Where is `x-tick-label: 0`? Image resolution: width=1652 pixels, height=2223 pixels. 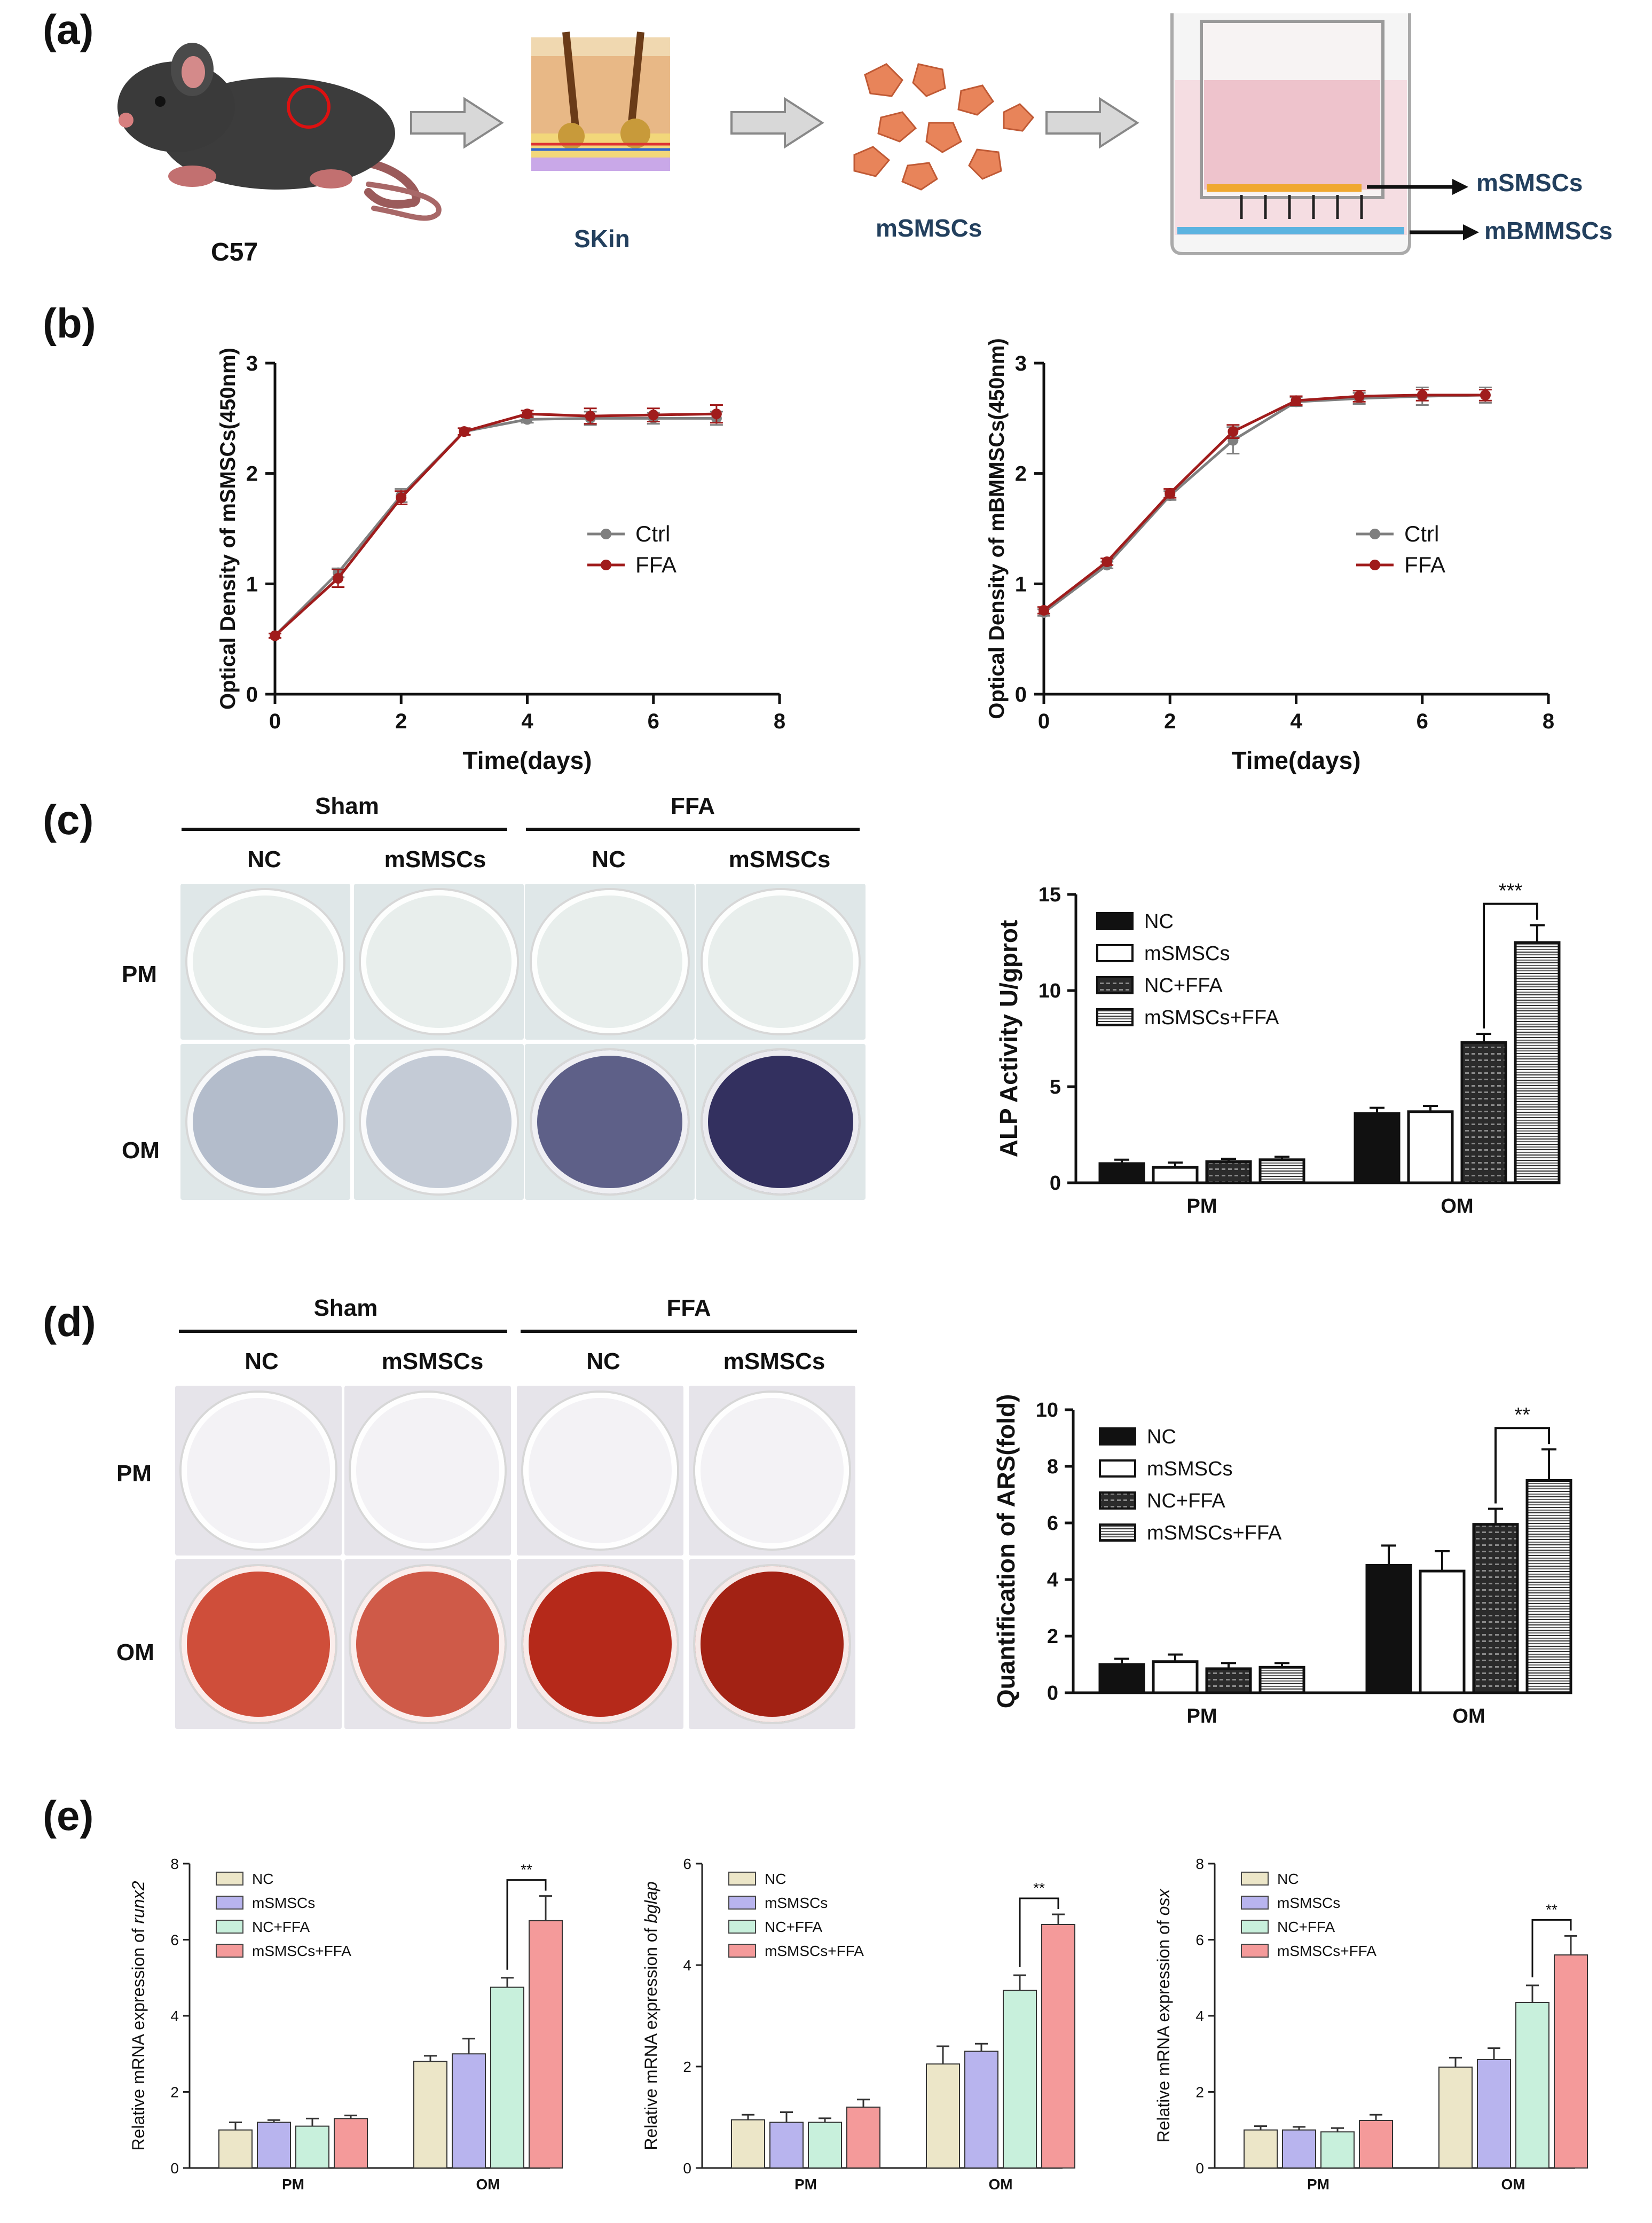
x-tick-label: 0 is located at coordinates (275, 722).